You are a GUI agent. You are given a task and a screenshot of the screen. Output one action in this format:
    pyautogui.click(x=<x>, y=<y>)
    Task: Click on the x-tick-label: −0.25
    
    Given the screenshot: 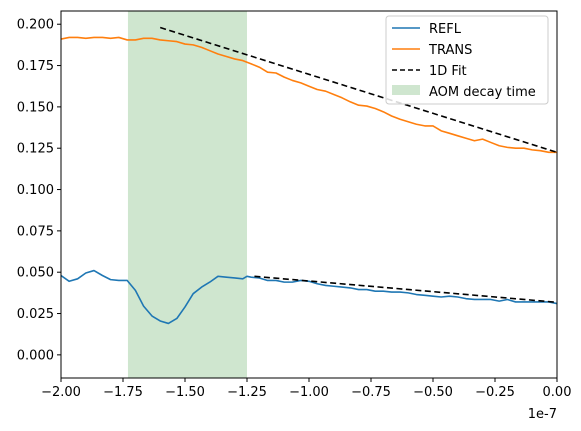 What is the action you would take?
    pyautogui.click(x=495, y=392)
    